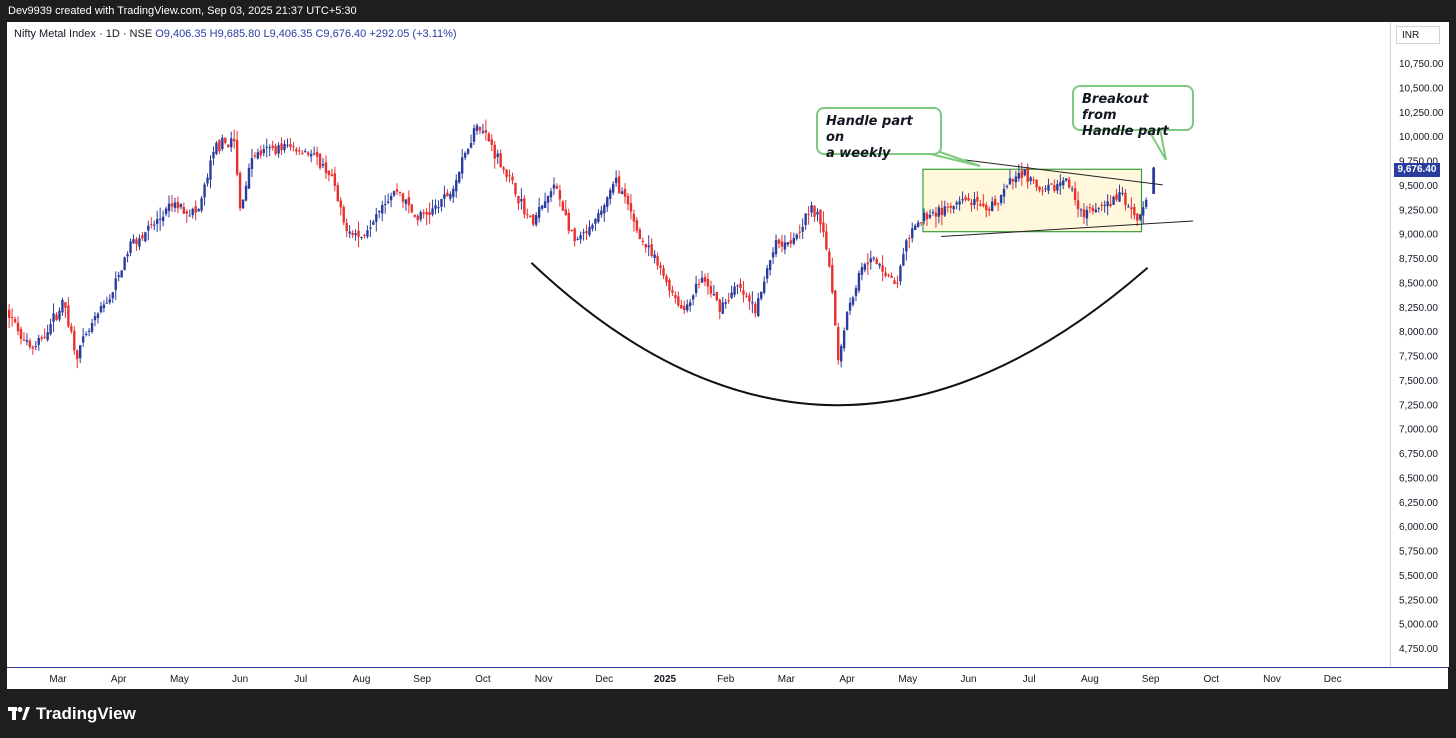 The width and height of the screenshot is (1456, 738). Describe the element at coordinates (544, 679) in the screenshot. I see `x-tick-label: Nov` at that location.